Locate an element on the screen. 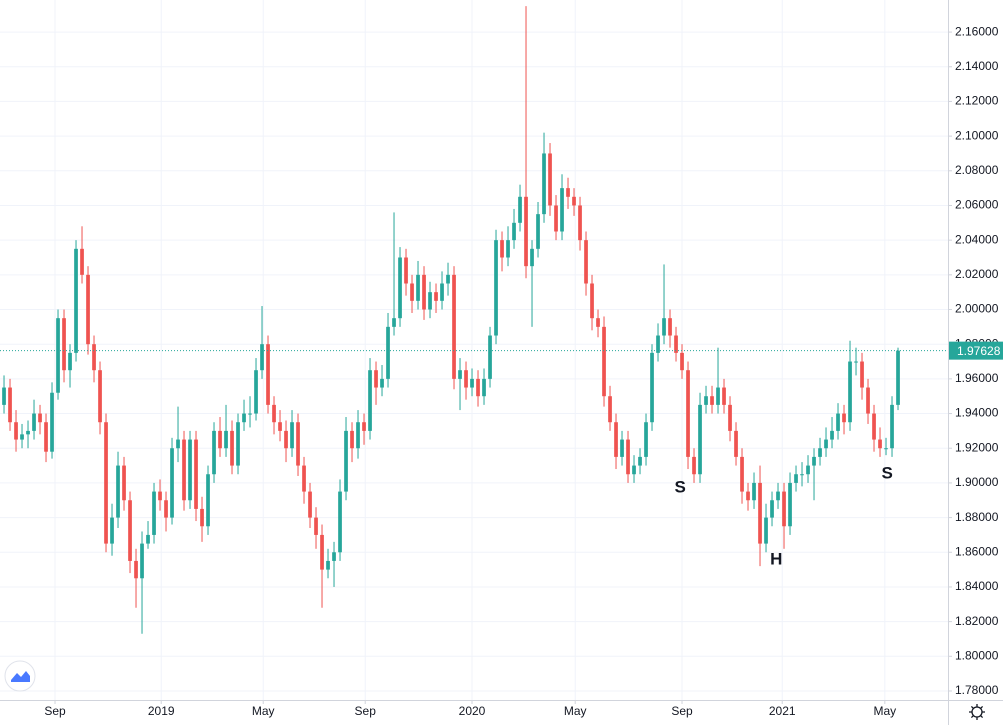 Image resolution: width=1003 pixels, height=725 pixels. annotation: H is located at coordinates (776, 558).